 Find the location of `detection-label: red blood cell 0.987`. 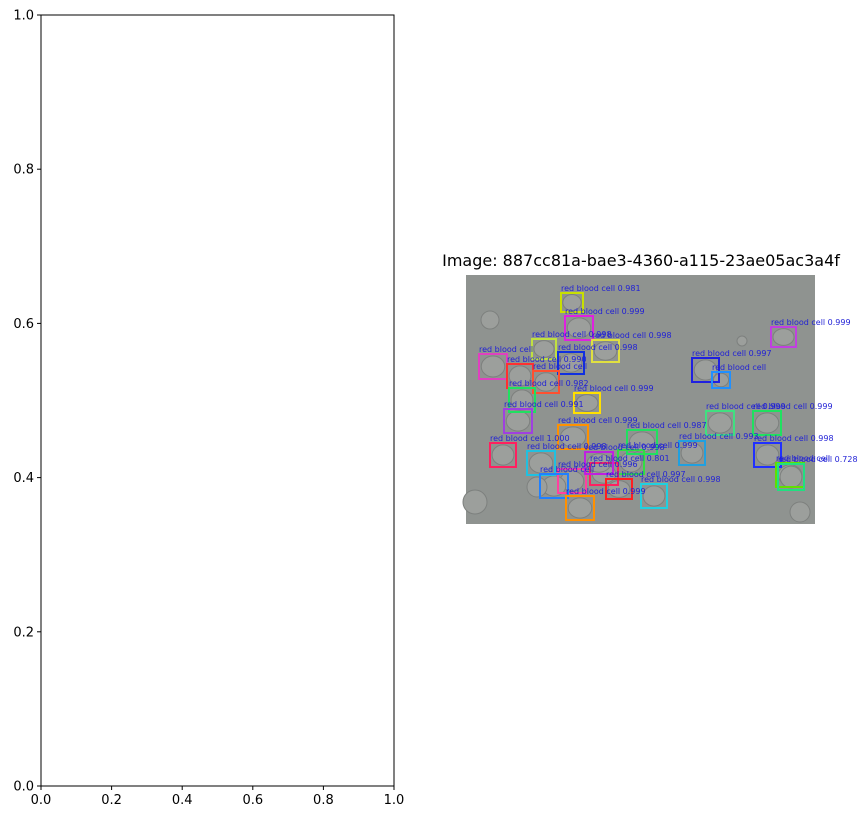

detection-label: red blood cell 0.987 is located at coordinates (667, 425).